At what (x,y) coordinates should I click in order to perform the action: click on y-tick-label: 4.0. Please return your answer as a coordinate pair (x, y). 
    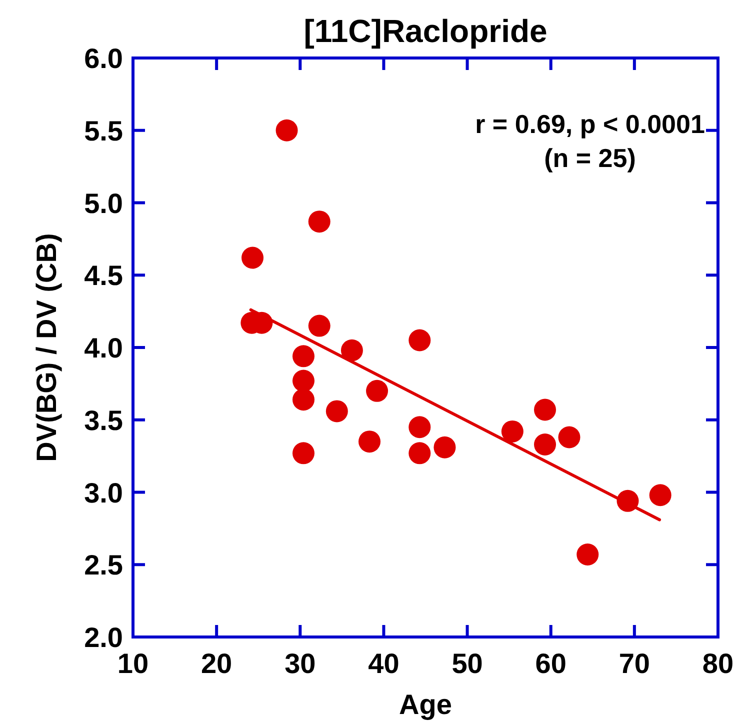
    Looking at the image, I should click on (103, 348).